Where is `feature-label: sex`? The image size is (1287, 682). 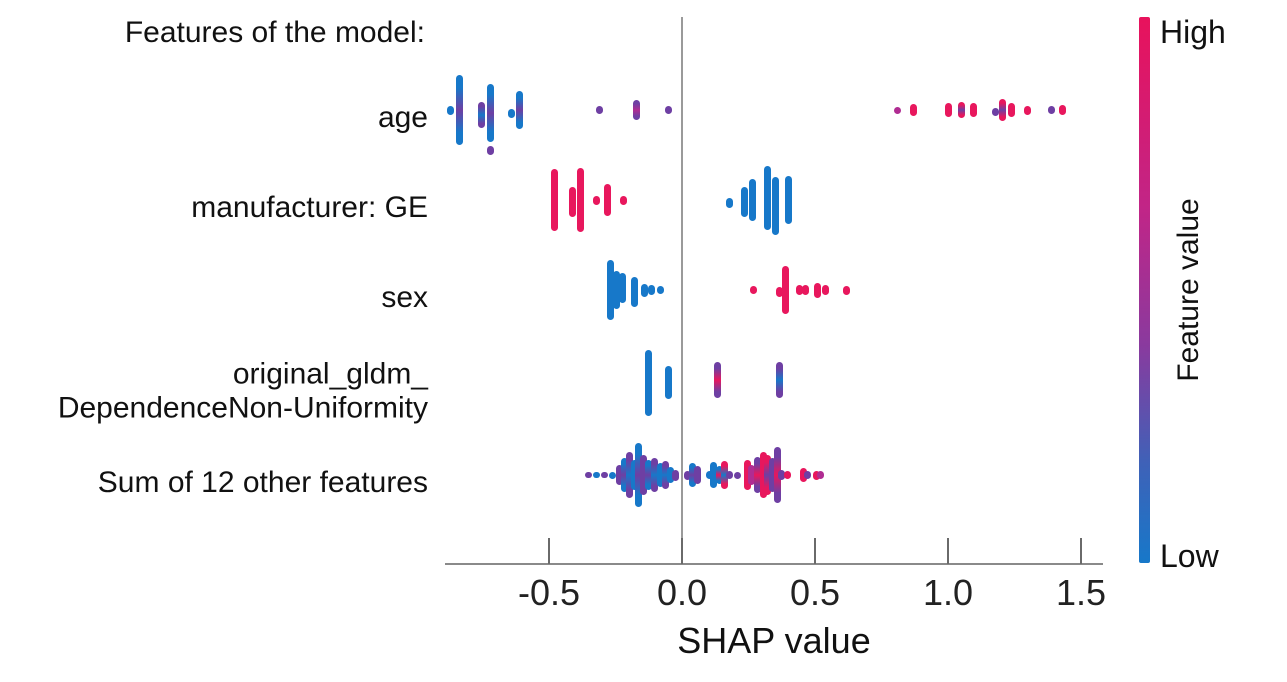 feature-label: sex is located at coordinates (404, 298).